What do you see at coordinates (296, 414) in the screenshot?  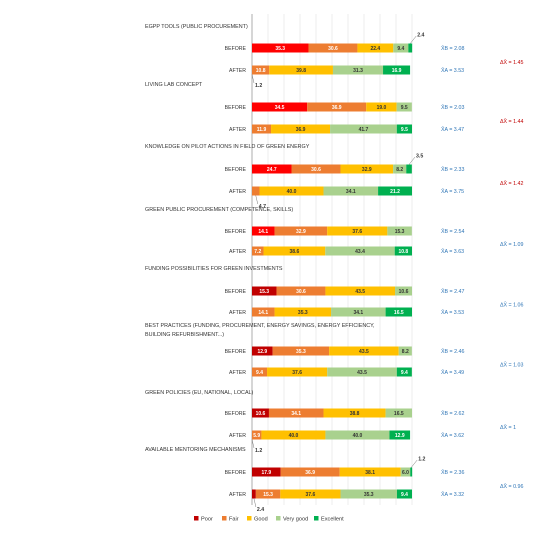 I see `before-segment-label: 34.1` at bounding box center [296, 414].